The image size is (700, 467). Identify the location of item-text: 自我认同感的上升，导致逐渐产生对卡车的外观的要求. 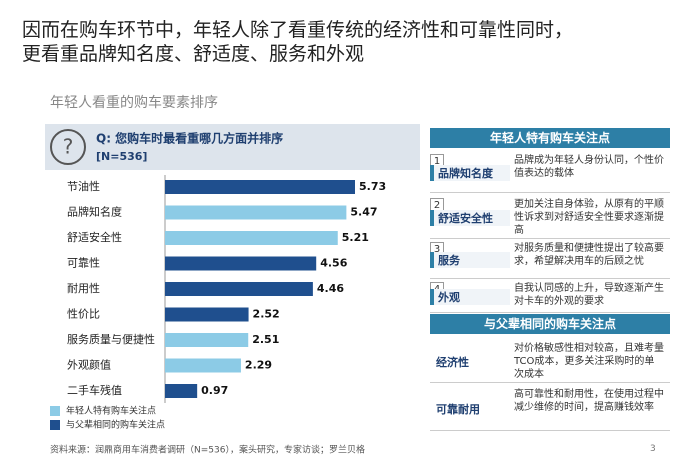
(589, 295).